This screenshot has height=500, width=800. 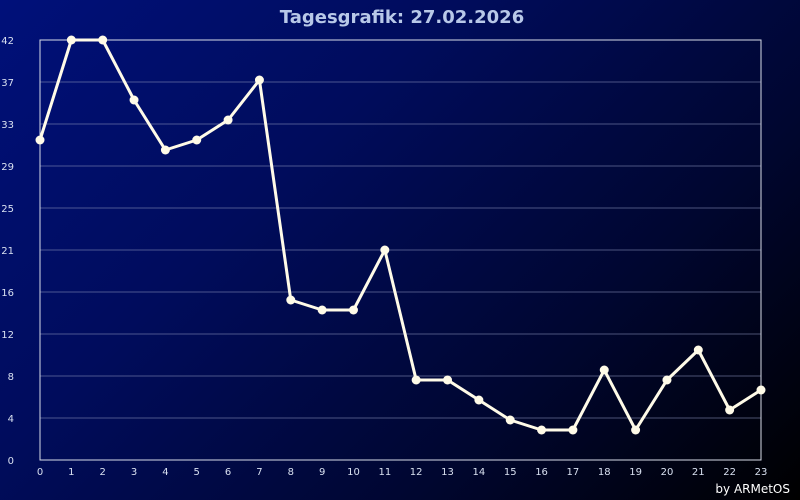 What do you see at coordinates (165, 472) in the screenshot?
I see `x-tick-label: 4` at bounding box center [165, 472].